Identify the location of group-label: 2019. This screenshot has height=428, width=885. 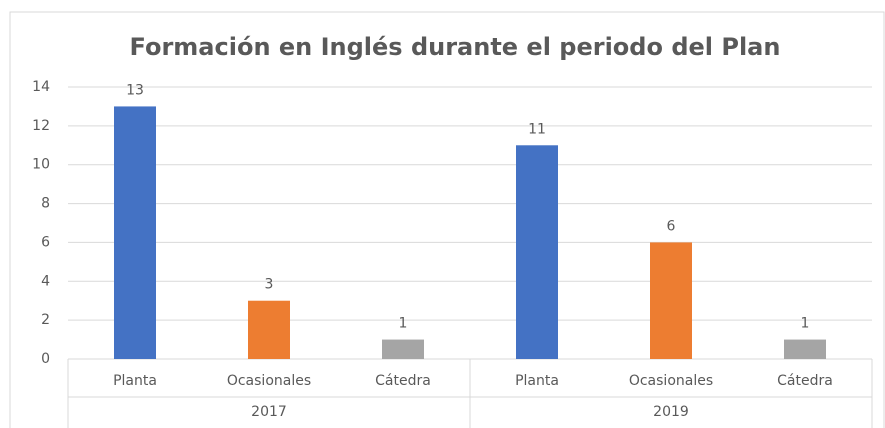
(671, 412).